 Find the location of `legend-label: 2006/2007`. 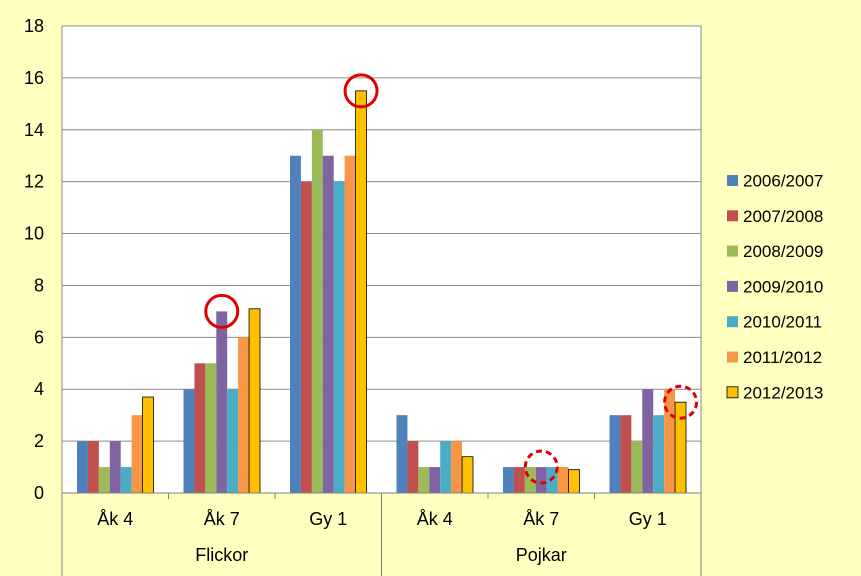

legend-label: 2006/2007 is located at coordinates (783, 181).